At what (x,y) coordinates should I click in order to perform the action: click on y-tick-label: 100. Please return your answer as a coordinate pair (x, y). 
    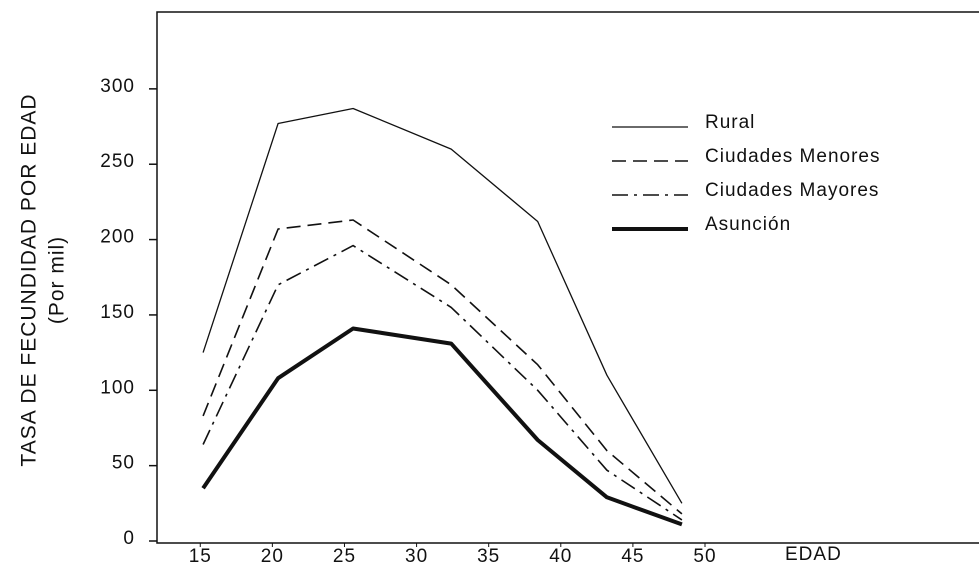
    Looking at the image, I should click on (117, 387).